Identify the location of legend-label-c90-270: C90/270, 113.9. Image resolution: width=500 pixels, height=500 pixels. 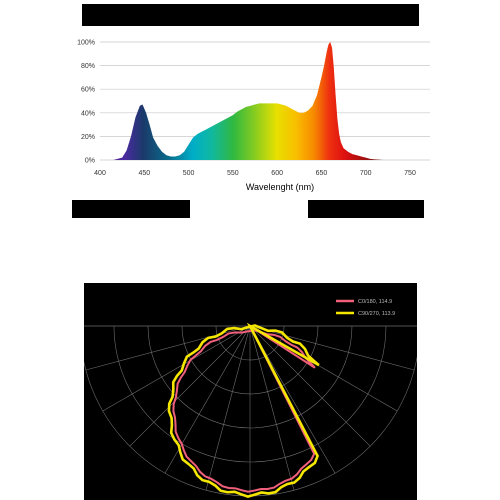
(376, 314).